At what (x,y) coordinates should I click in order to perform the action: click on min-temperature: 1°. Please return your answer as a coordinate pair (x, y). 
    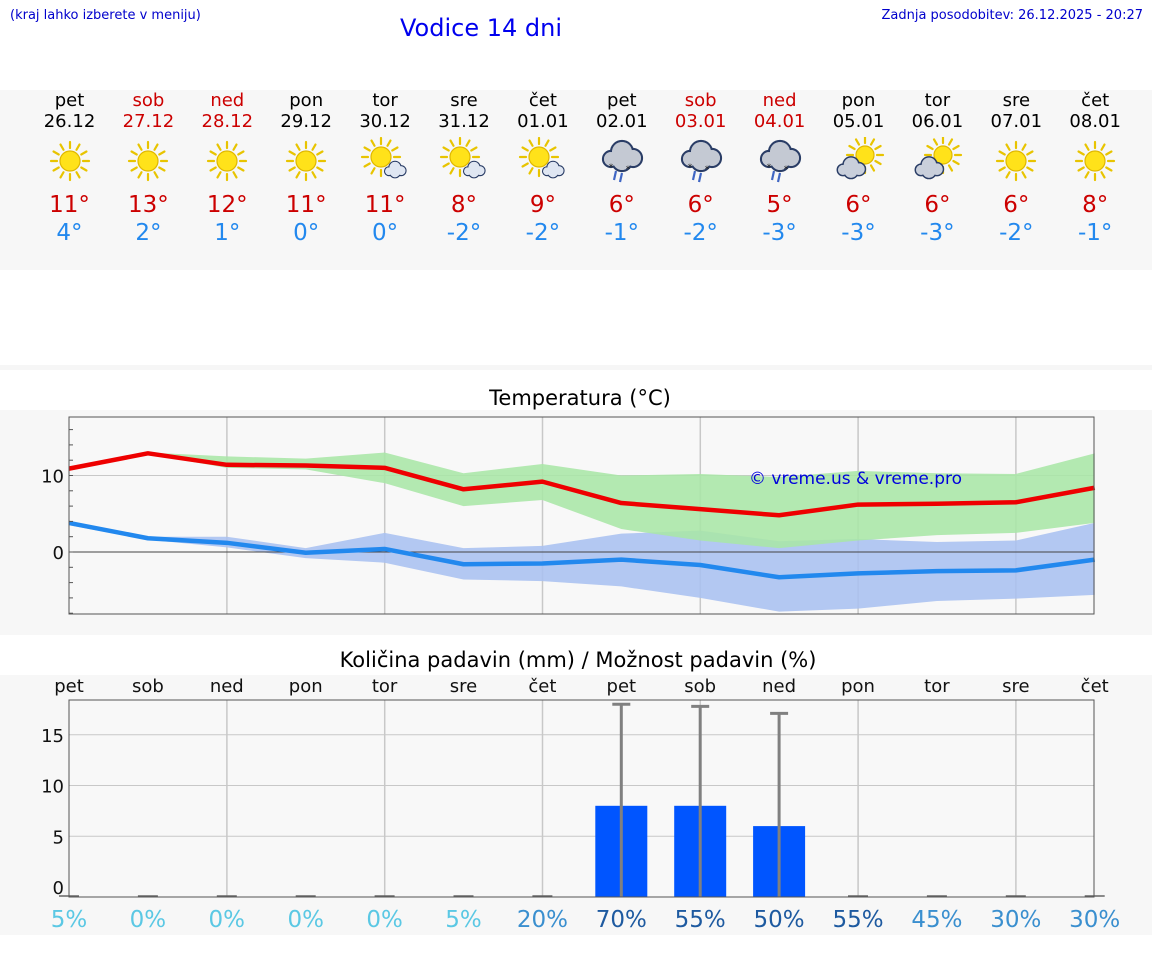
    Looking at the image, I should click on (227, 233).